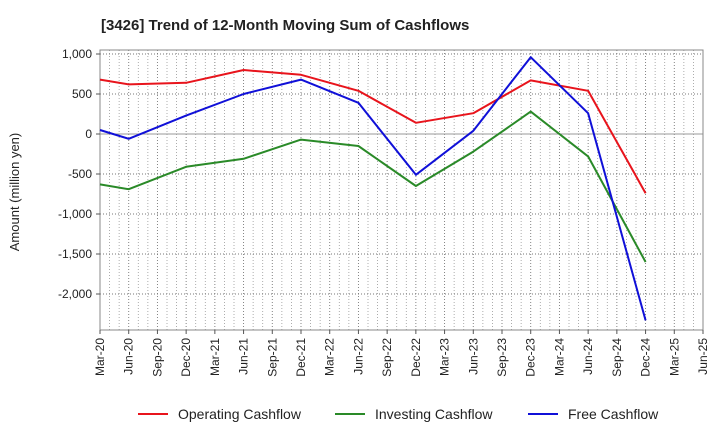 The height and width of the screenshot is (440, 720). I want to click on legend-label: Investing Cashflow, so click(434, 414).